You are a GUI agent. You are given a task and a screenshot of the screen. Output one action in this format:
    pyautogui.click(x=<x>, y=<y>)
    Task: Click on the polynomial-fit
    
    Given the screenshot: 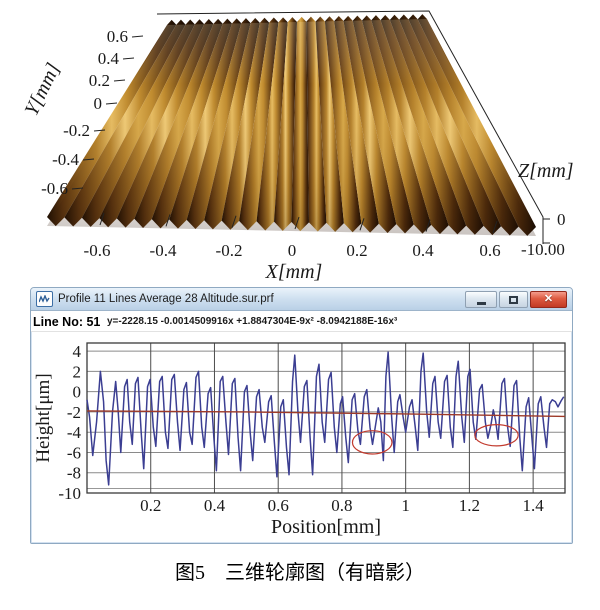 What is the action you would take?
    pyautogui.click(x=326, y=414)
    